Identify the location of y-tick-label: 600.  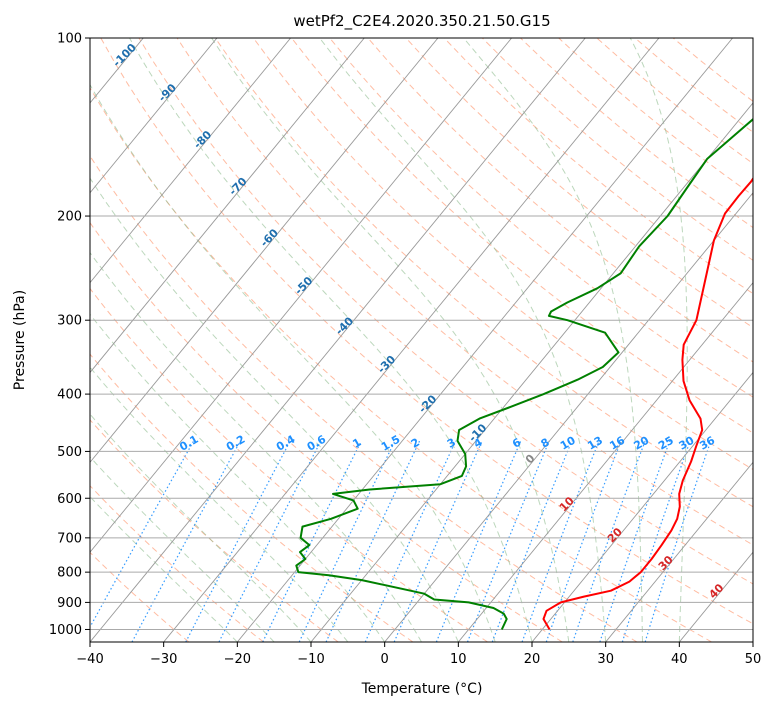
(69, 499).